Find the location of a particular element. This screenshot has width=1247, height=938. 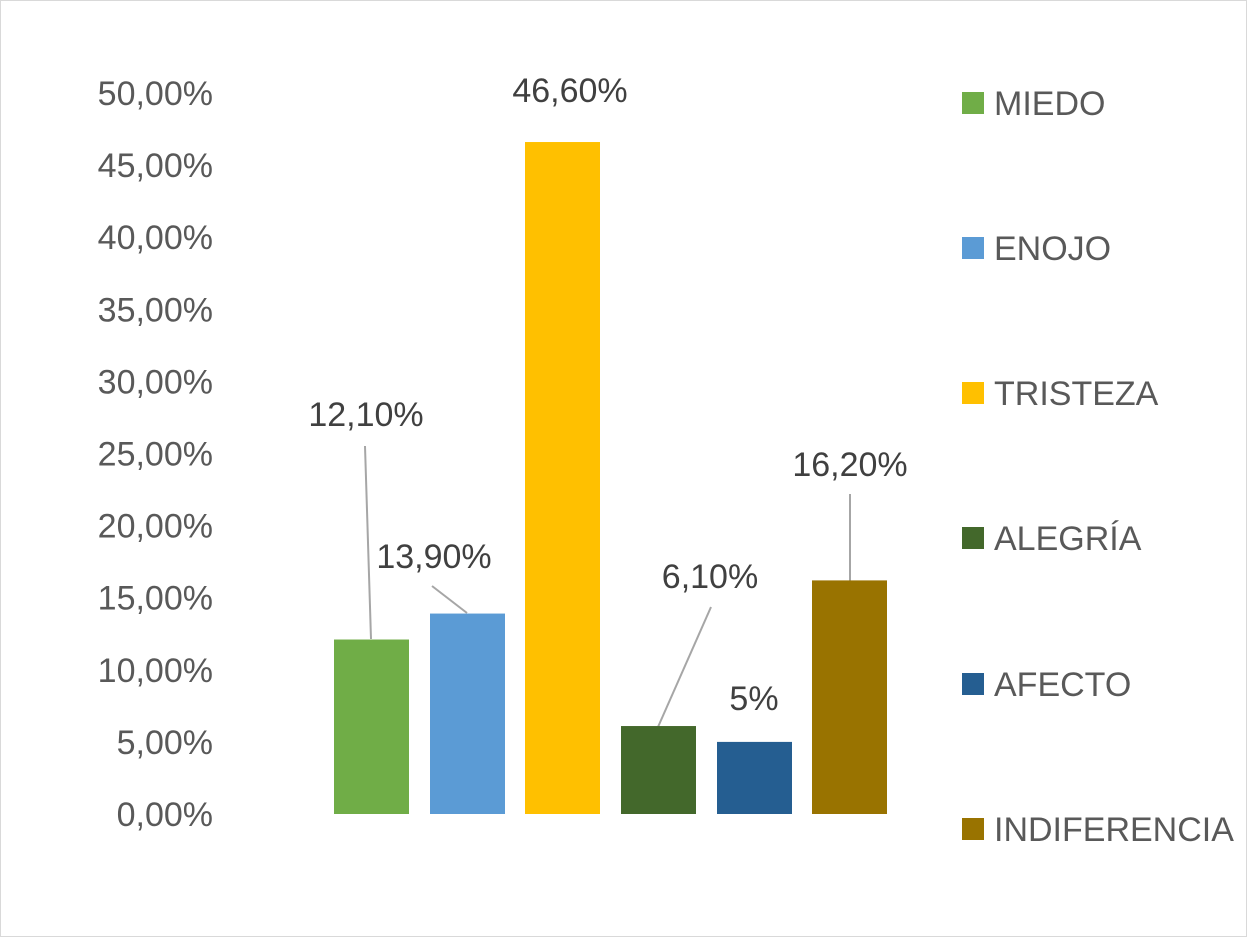

legend-label: TRISTEZA is located at coordinates (1076, 394).